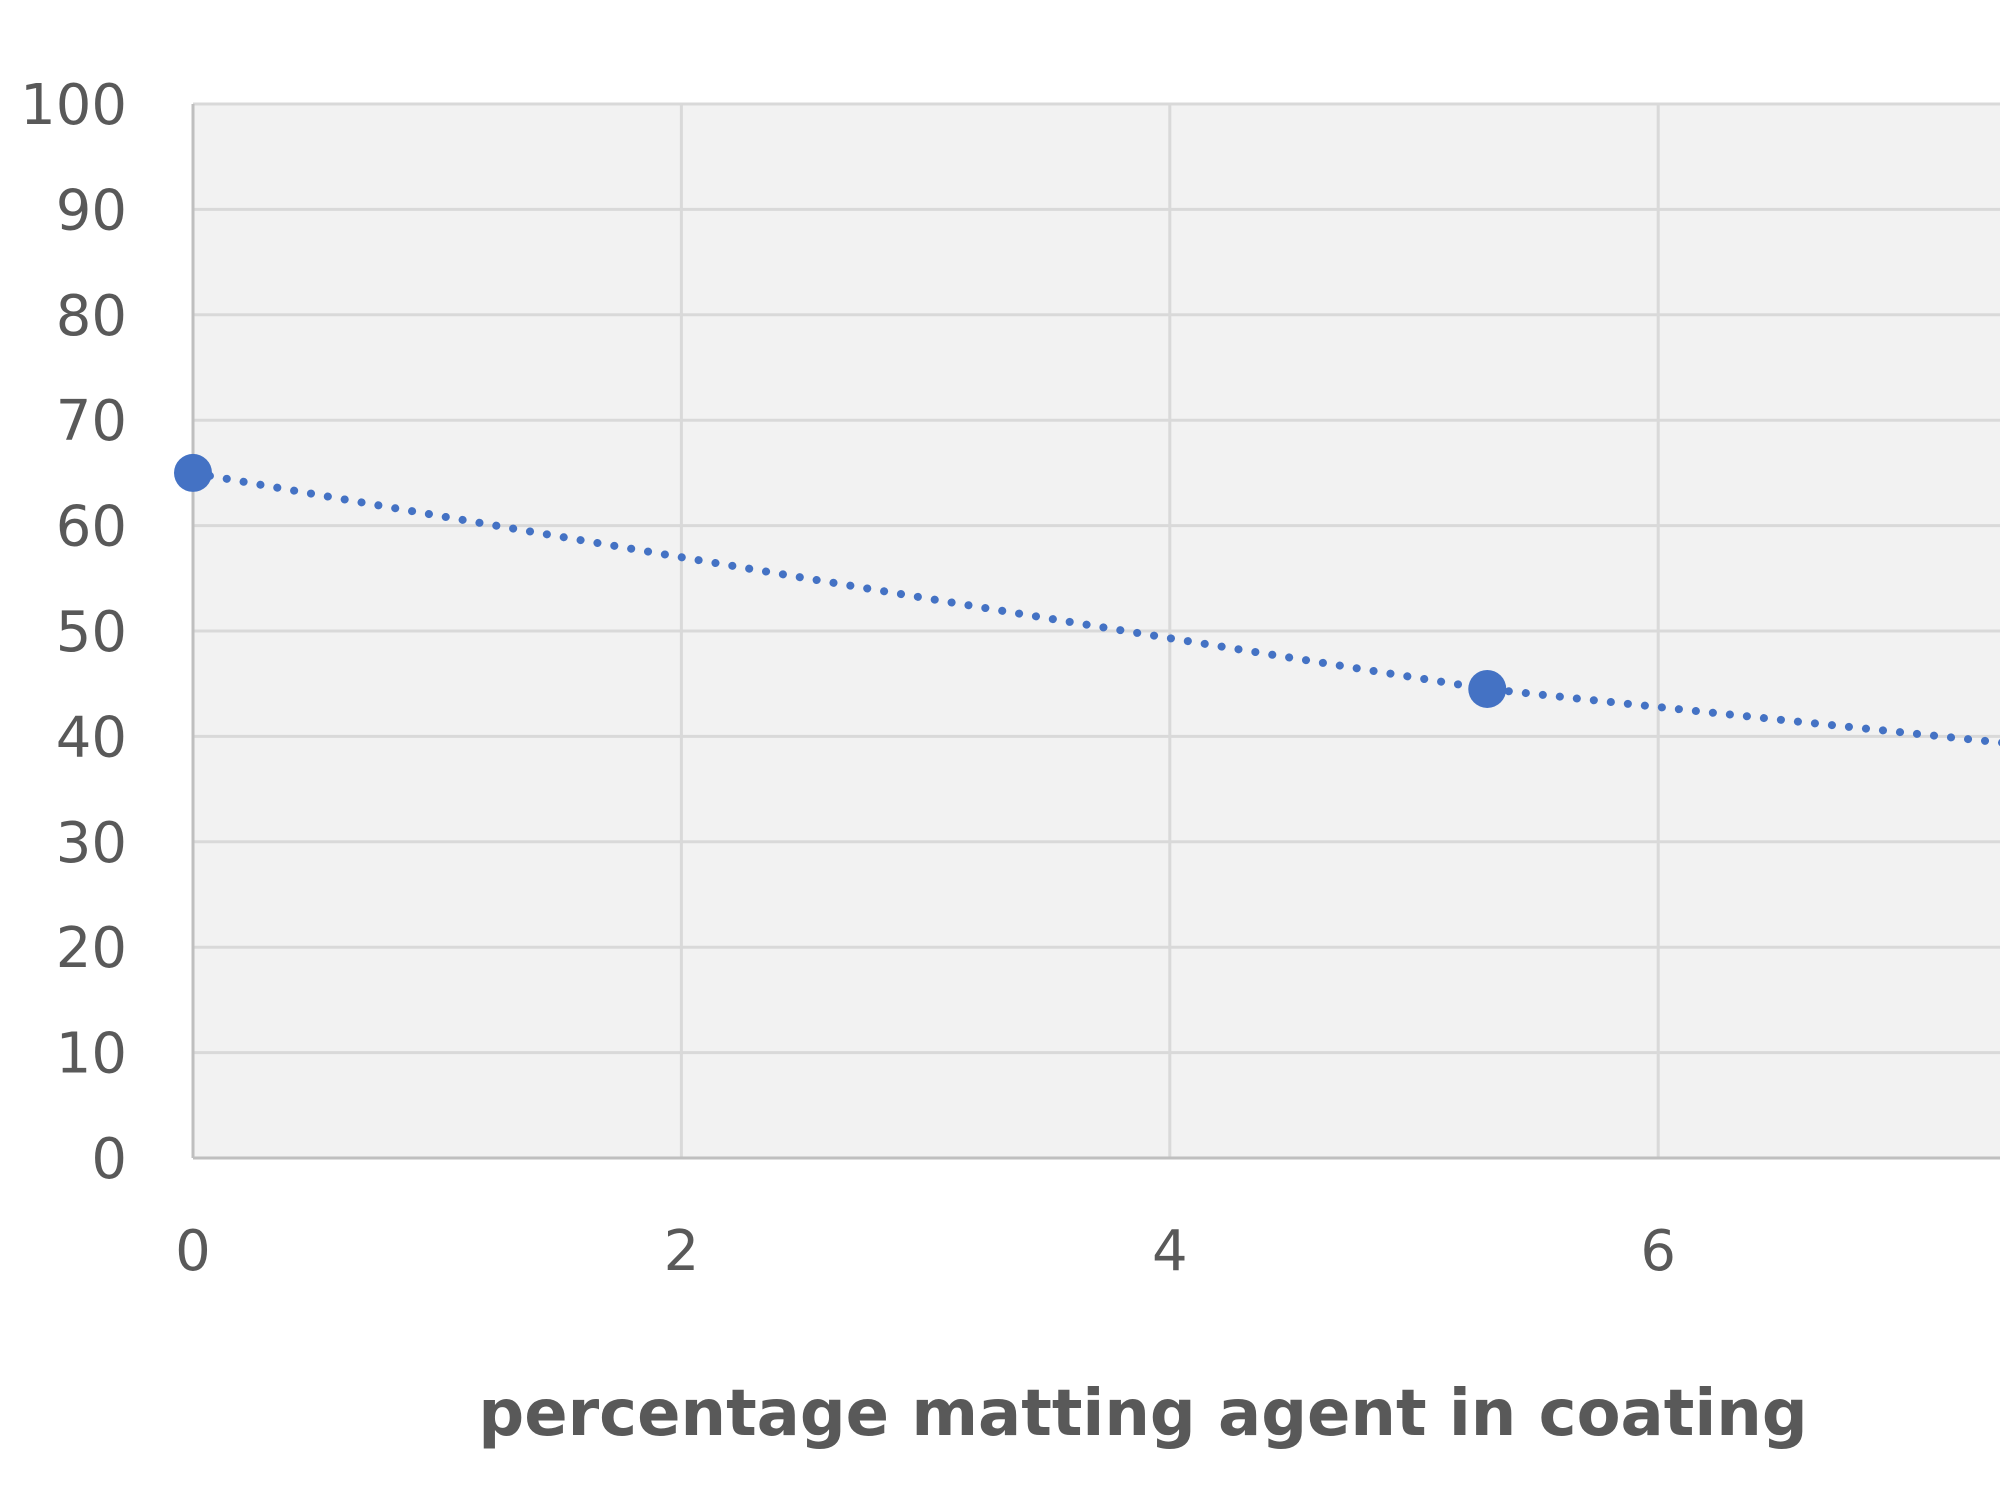  I want to click on y-axis-tick-labels: 0 10 20 30 40 50 60 70 80 90 100, so click(73, 632).